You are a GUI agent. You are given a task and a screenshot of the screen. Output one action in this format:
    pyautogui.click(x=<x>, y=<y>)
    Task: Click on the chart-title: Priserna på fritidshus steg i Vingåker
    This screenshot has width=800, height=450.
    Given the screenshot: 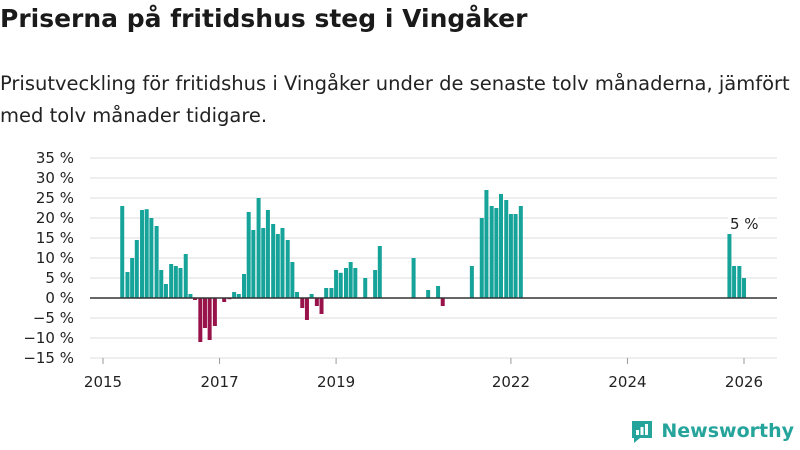 What is the action you would take?
    pyautogui.click(x=264, y=18)
    